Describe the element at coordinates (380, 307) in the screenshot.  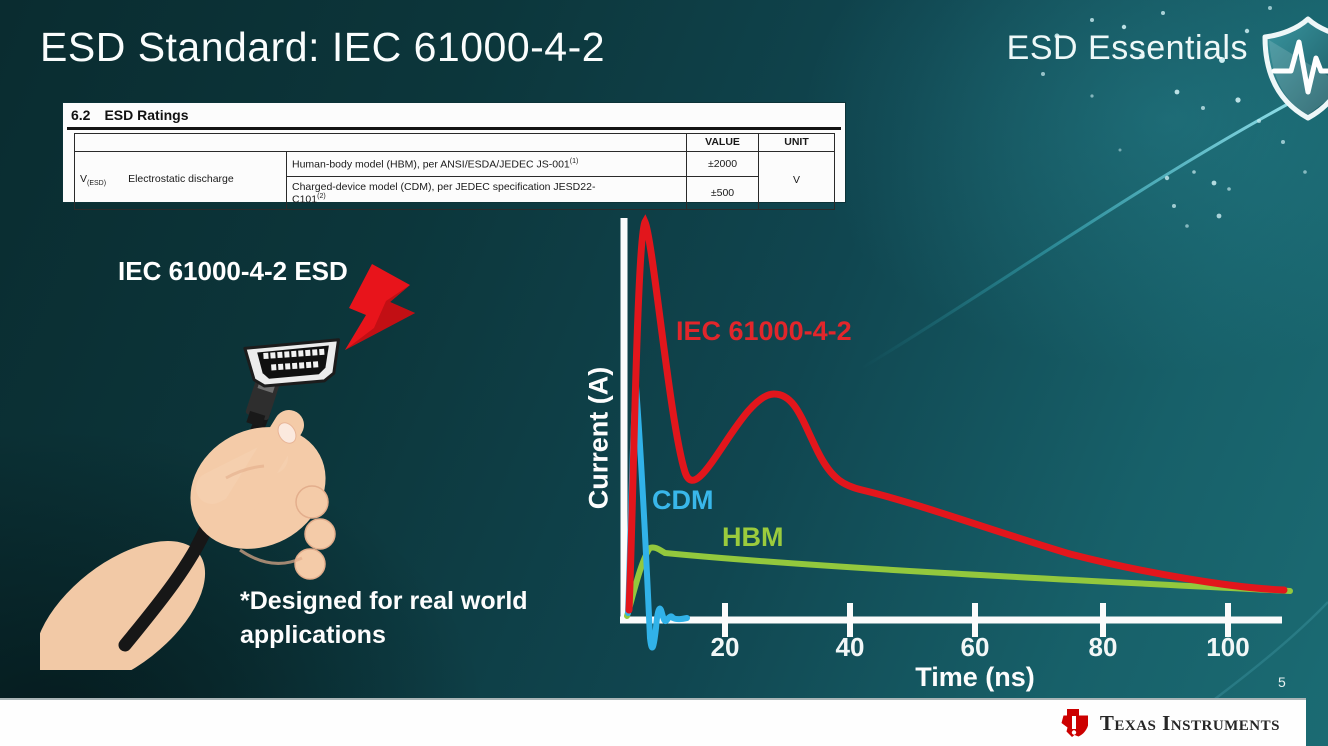
I see `lightning-bolt-icon` at that location.